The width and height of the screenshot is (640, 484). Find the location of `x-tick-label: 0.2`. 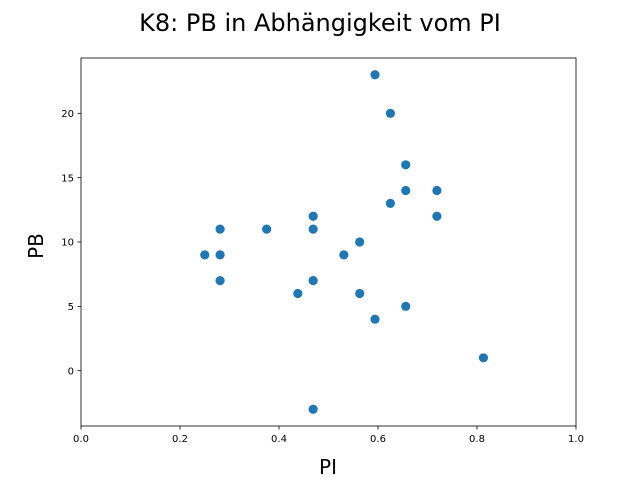

x-tick-label: 0.2 is located at coordinates (180, 439).